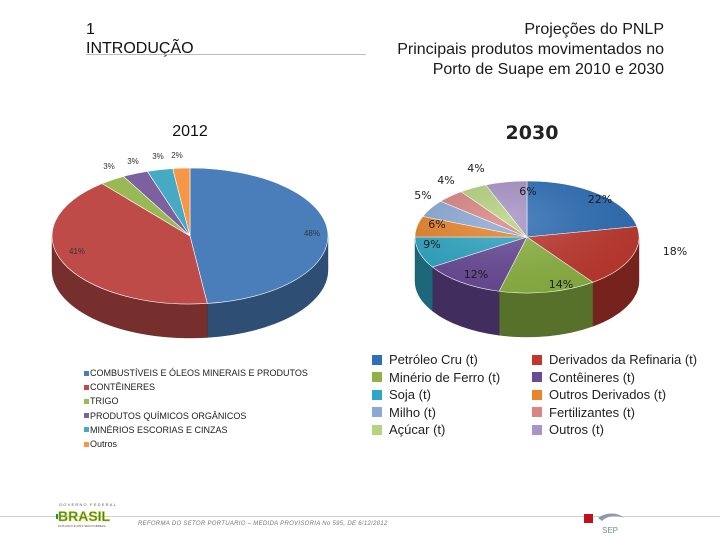 The width and height of the screenshot is (720, 540). Describe the element at coordinates (360, 516) in the screenshot. I see `footer-divider` at that location.